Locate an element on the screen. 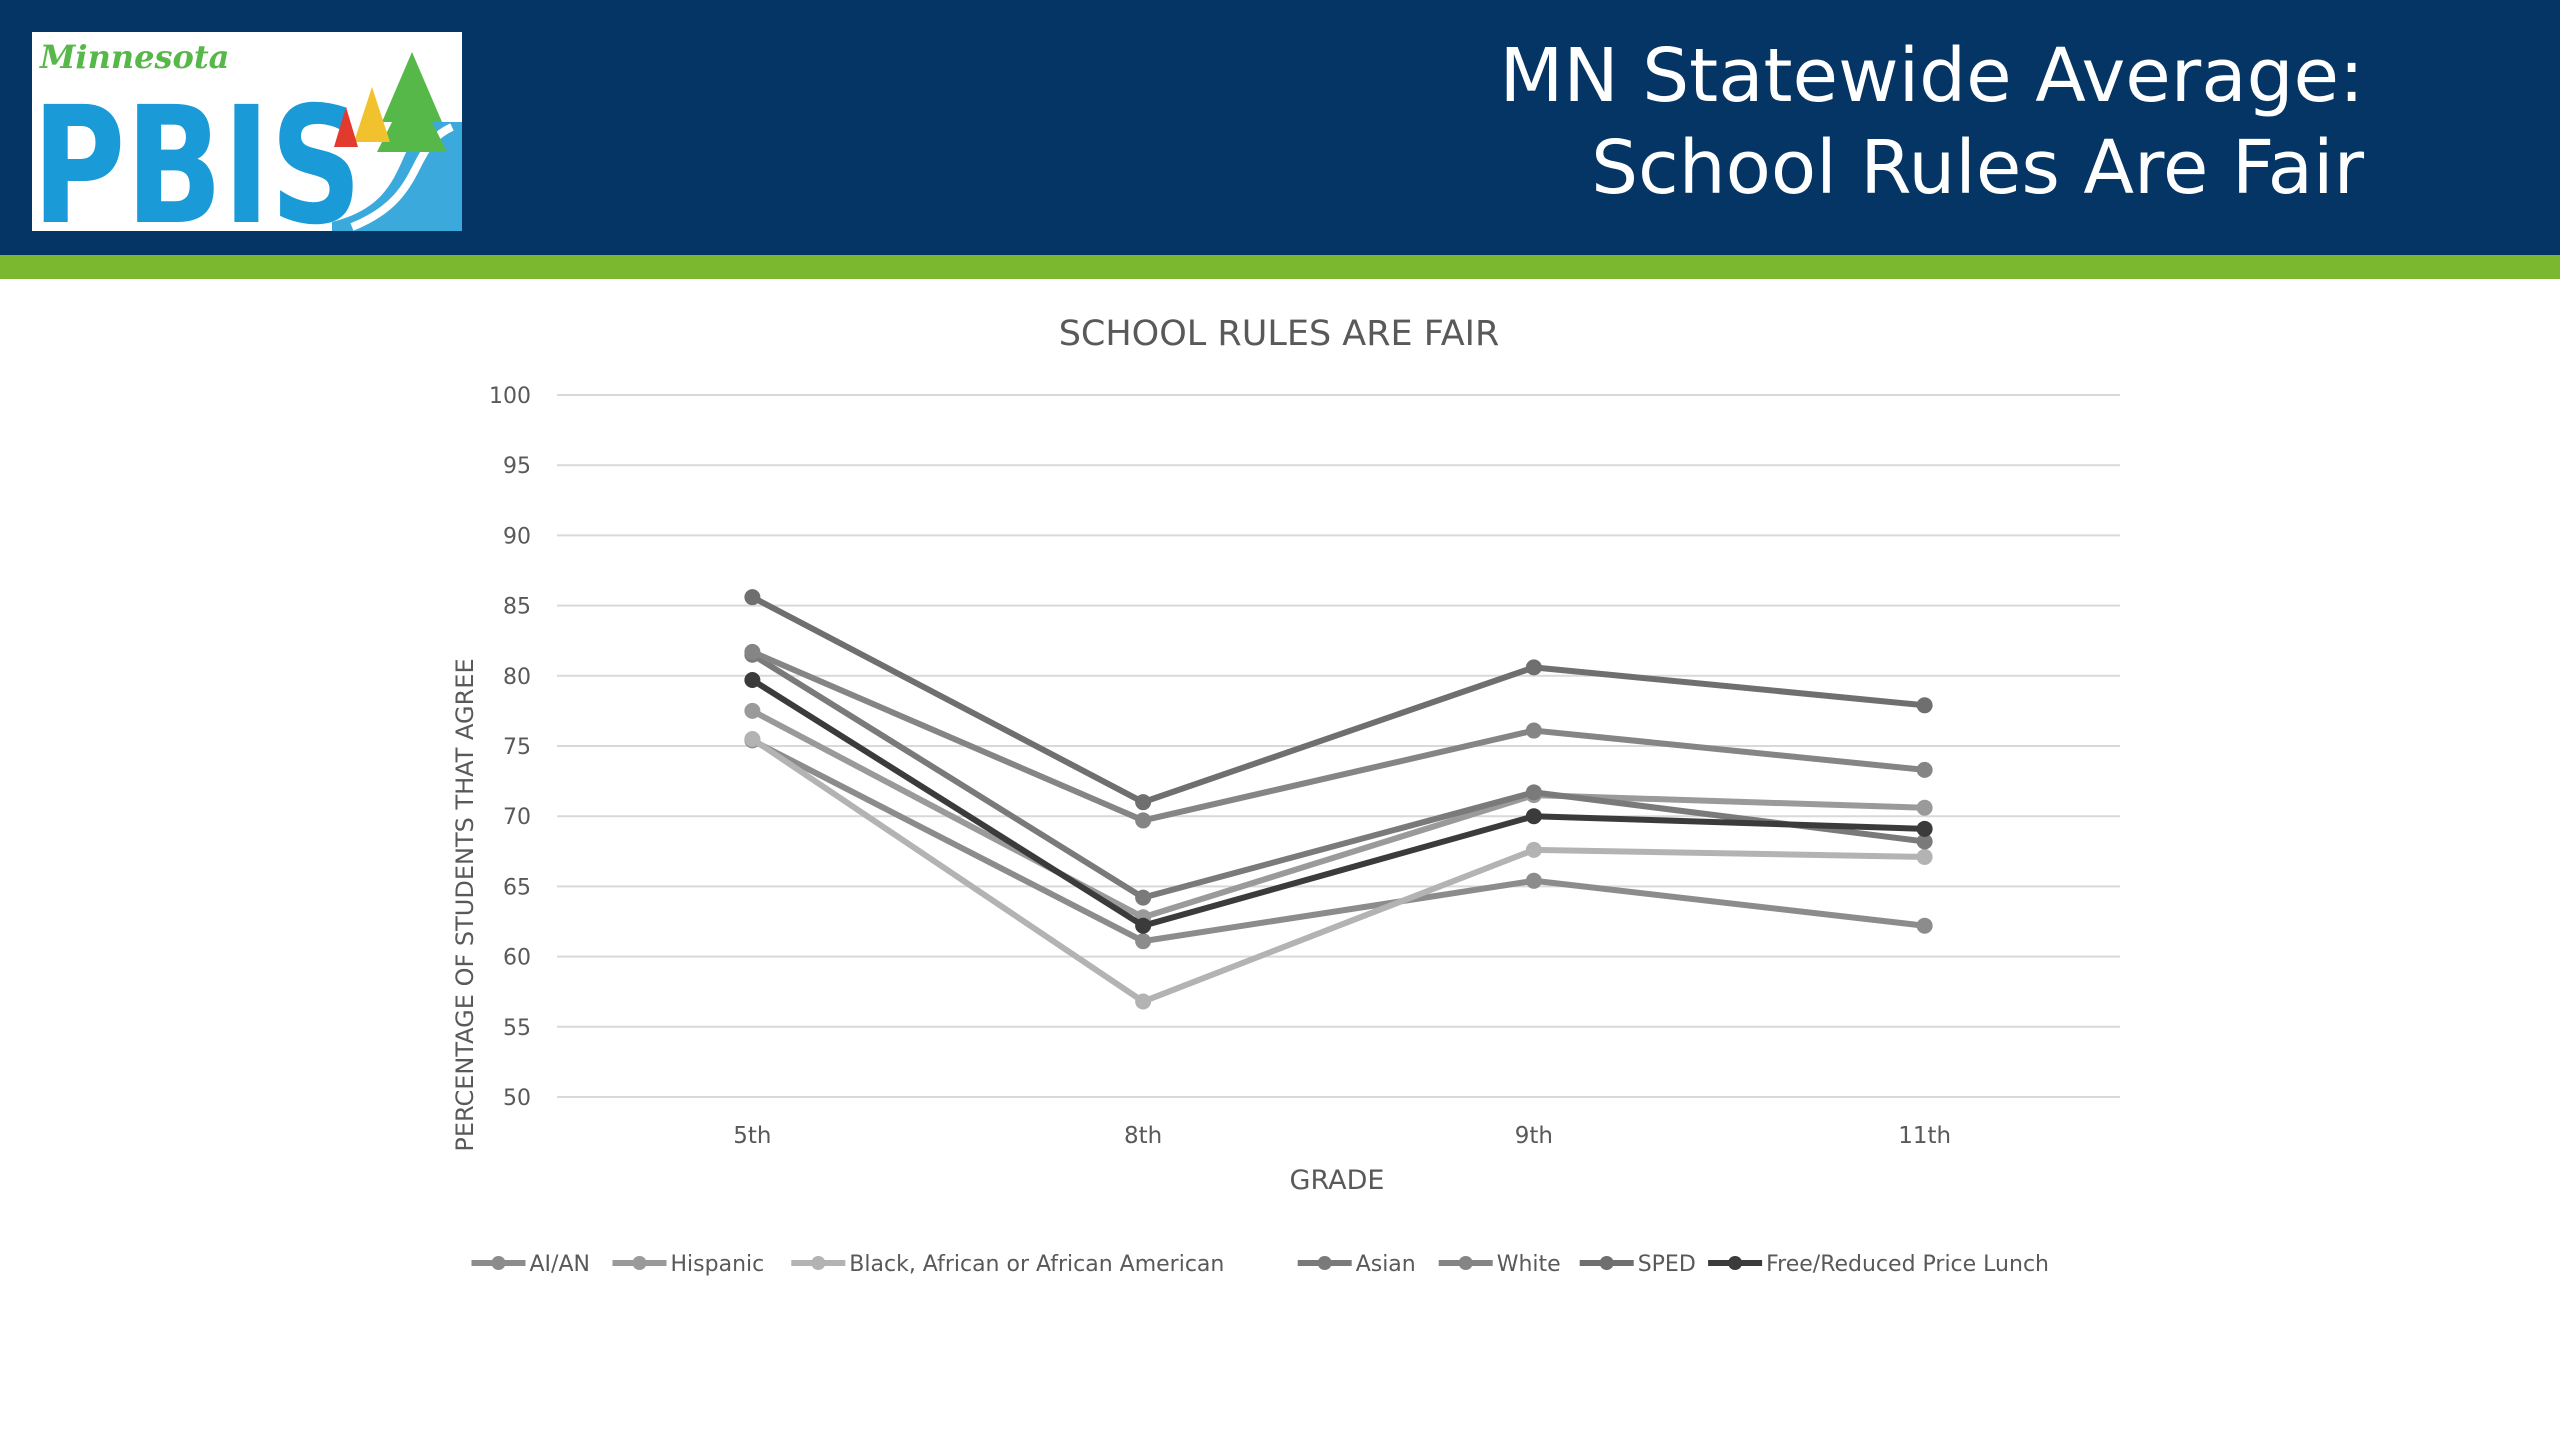  legend-item: SPED is located at coordinates (1637, 1264).